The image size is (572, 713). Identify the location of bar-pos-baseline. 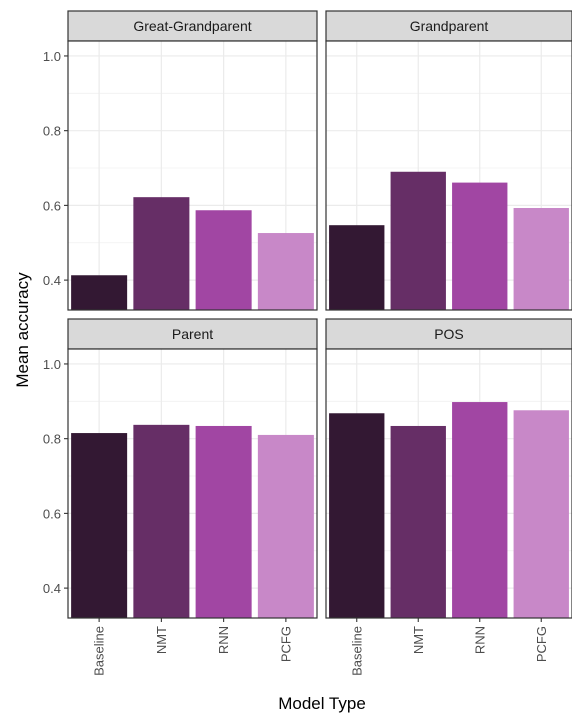
(357, 515).